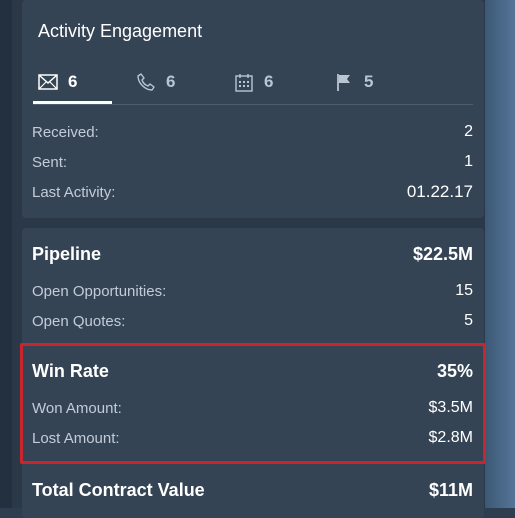 This screenshot has height=518, width=515. Describe the element at coordinates (70, 370) in the screenshot. I see `win-rate-label: Win Rate` at that location.